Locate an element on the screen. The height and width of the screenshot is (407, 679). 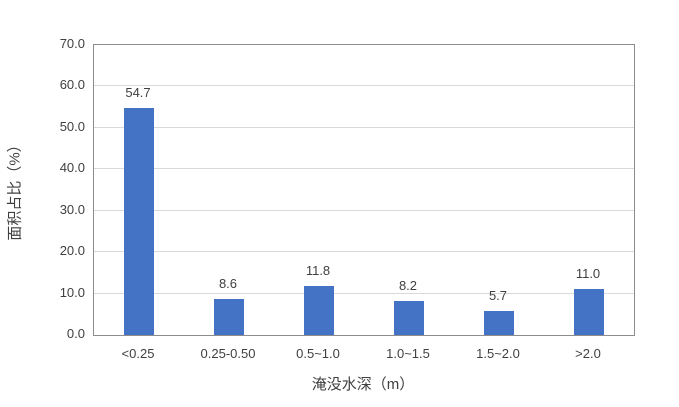
x-tick-label: <0.25 is located at coordinates (138, 353).